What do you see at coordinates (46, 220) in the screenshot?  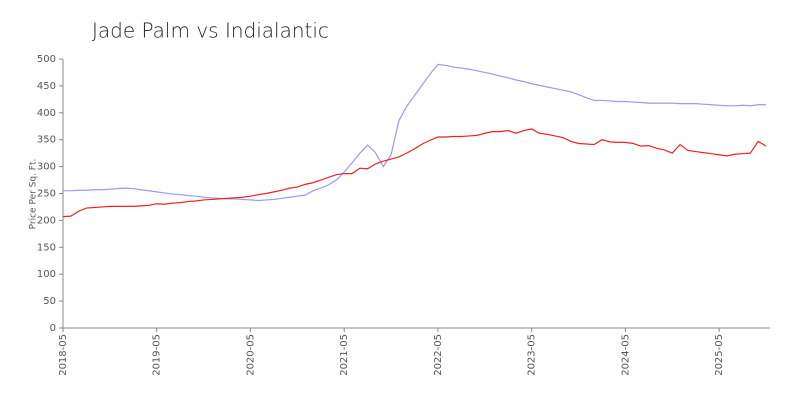 I see `y-tick-label: 200` at bounding box center [46, 220].